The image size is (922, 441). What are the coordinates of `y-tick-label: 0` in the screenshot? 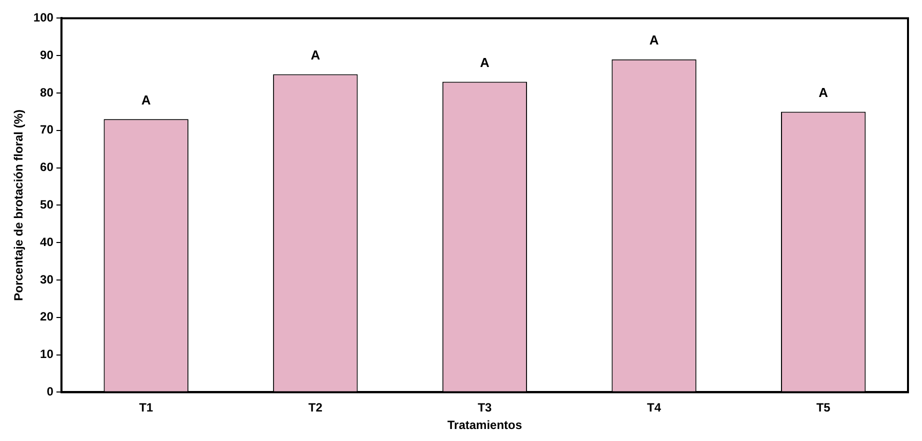 It's located at (50, 391).